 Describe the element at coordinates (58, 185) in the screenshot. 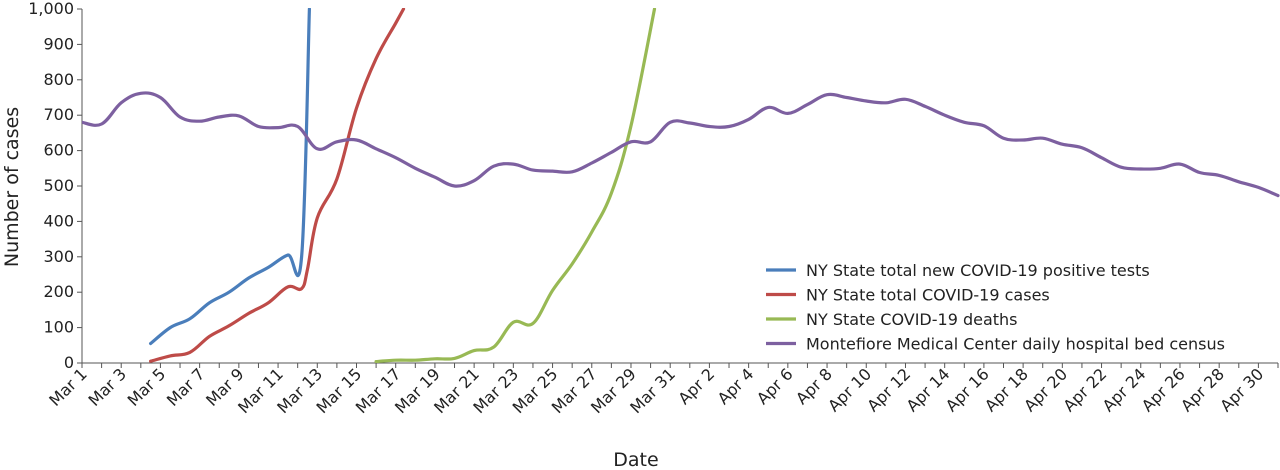

I see `y-tick-label: 500` at that location.